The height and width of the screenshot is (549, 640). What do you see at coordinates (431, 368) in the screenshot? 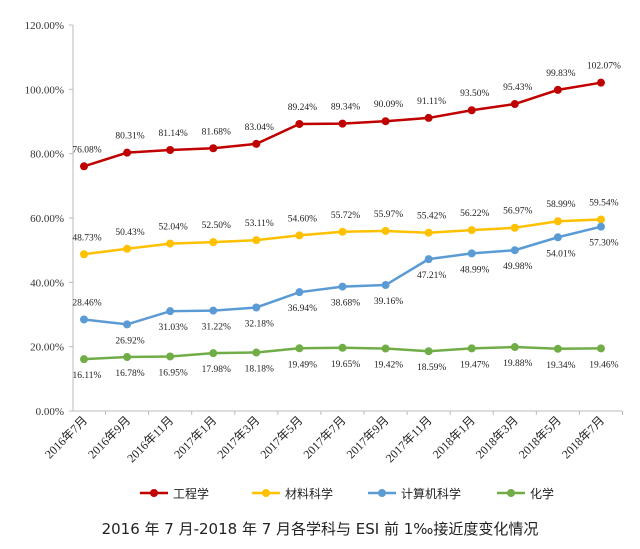
I see `data-label: 18.59%` at bounding box center [431, 368].